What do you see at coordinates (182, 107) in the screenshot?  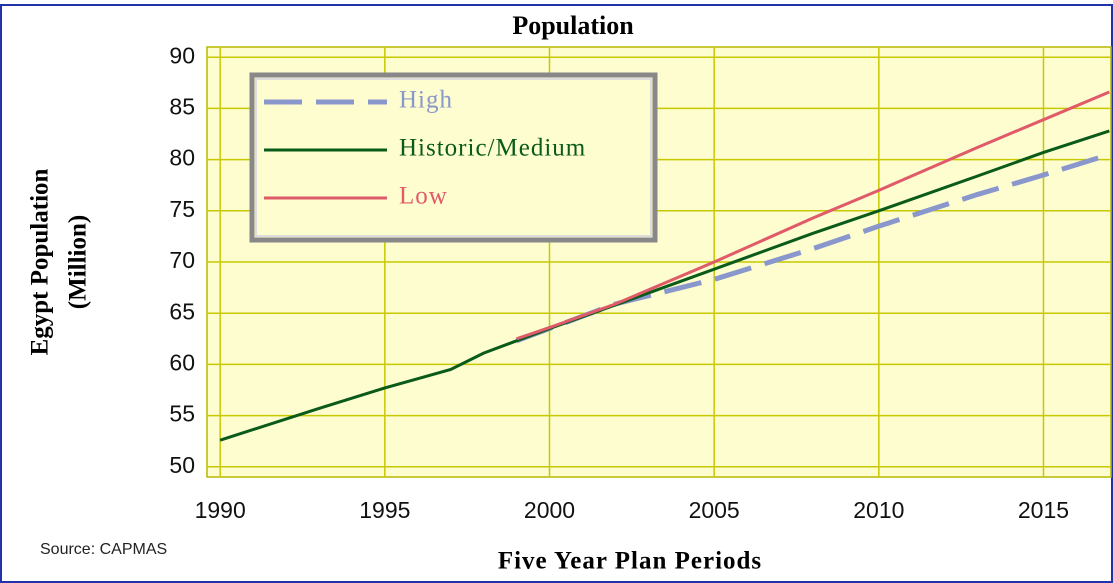 I see `y-tick-label: 85` at bounding box center [182, 107].